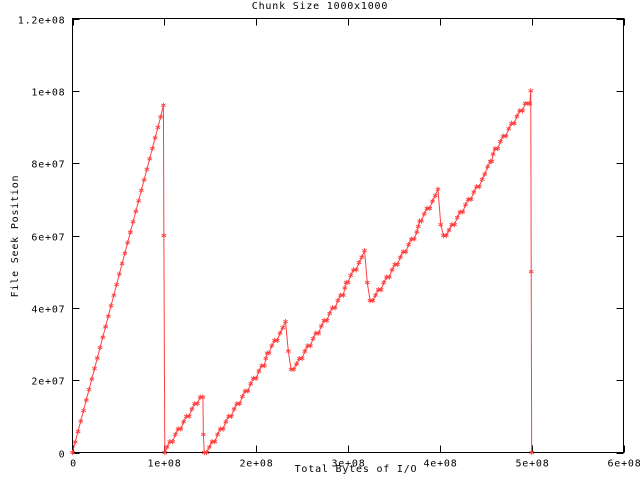 This screenshot has width=640, height=480. I want to click on y-tick-label: 4e+07, so click(48, 310).